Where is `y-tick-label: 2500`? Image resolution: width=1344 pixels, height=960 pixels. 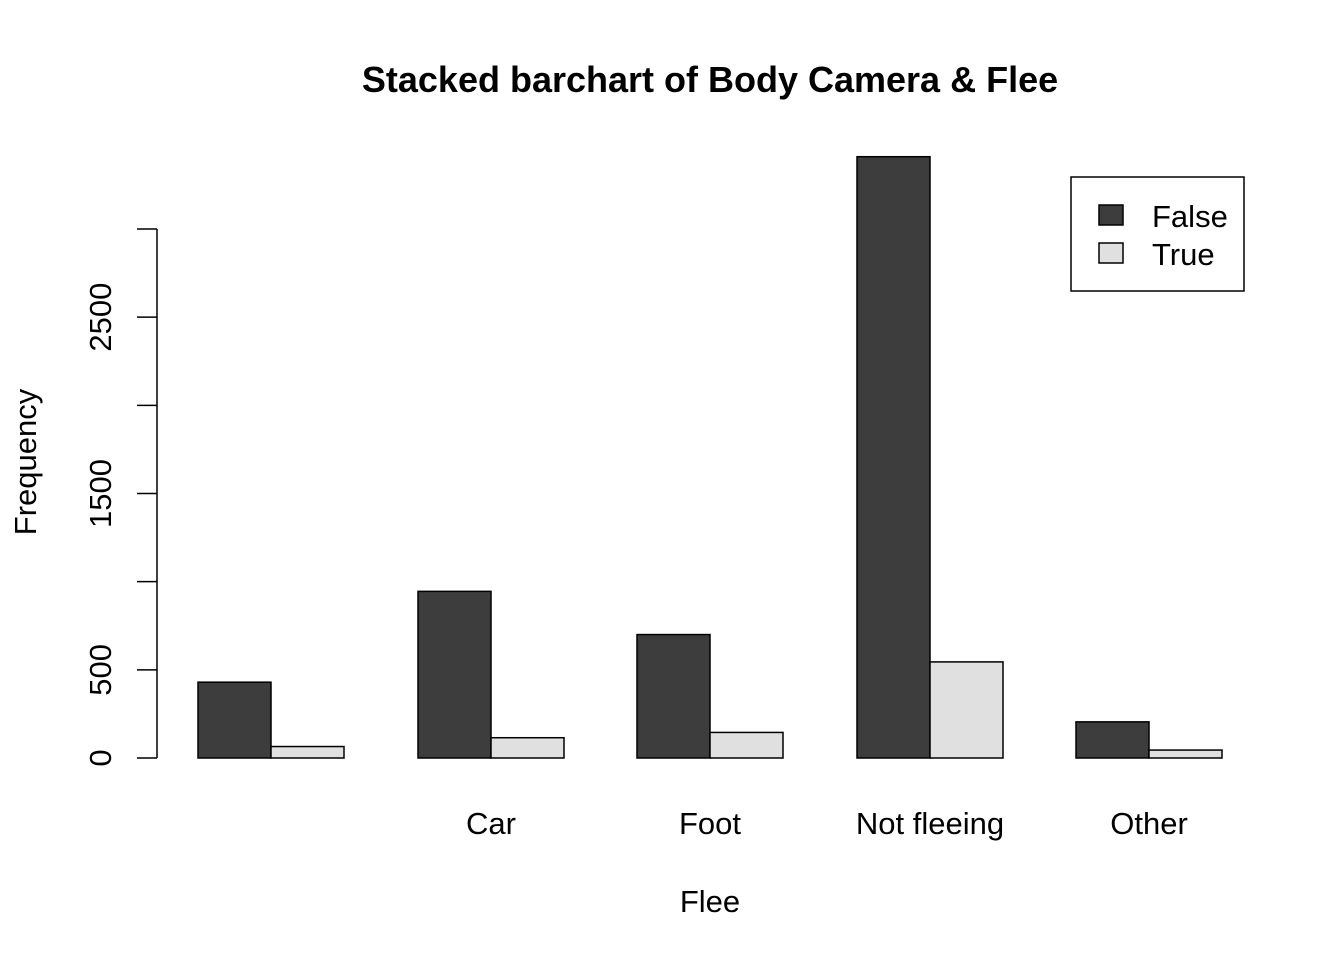
y-tick-label: 2500 is located at coordinates (100, 317).